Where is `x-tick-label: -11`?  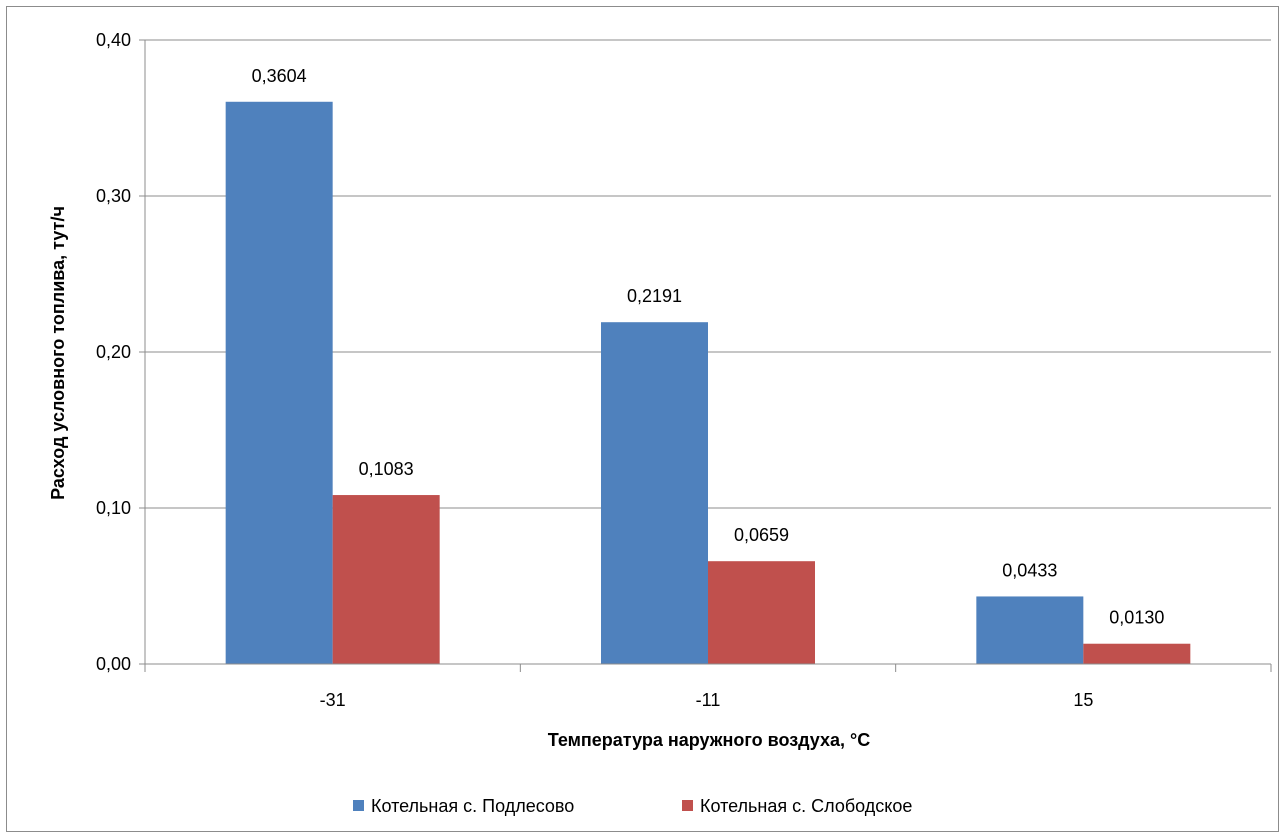 x-tick-label: -11 is located at coordinates (708, 700).